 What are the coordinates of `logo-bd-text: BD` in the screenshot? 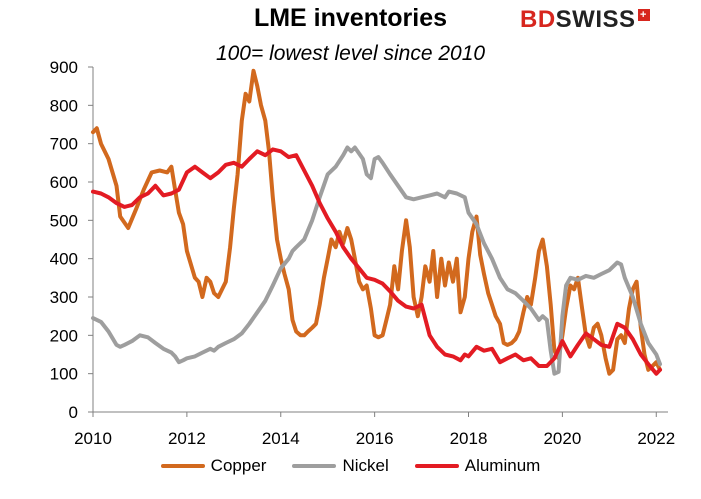 It's located at (538, 19).